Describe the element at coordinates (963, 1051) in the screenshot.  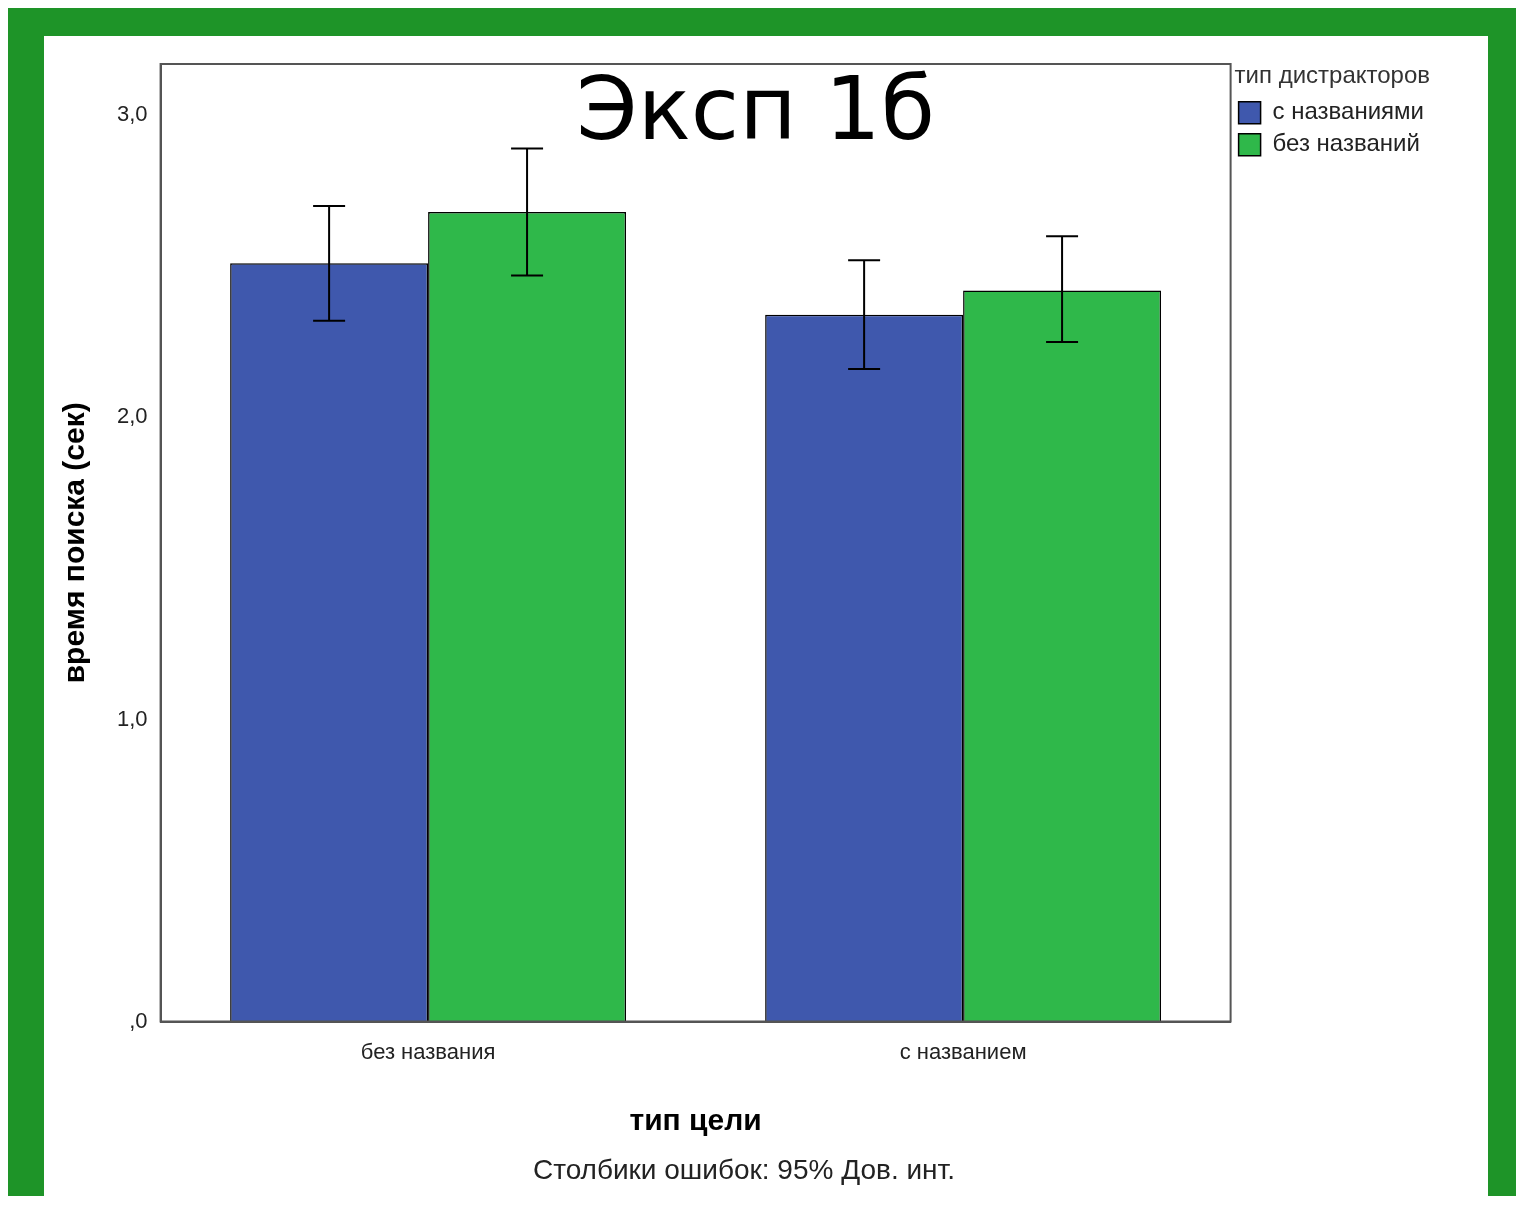
I see `x-tick-label: с названием` at that location.